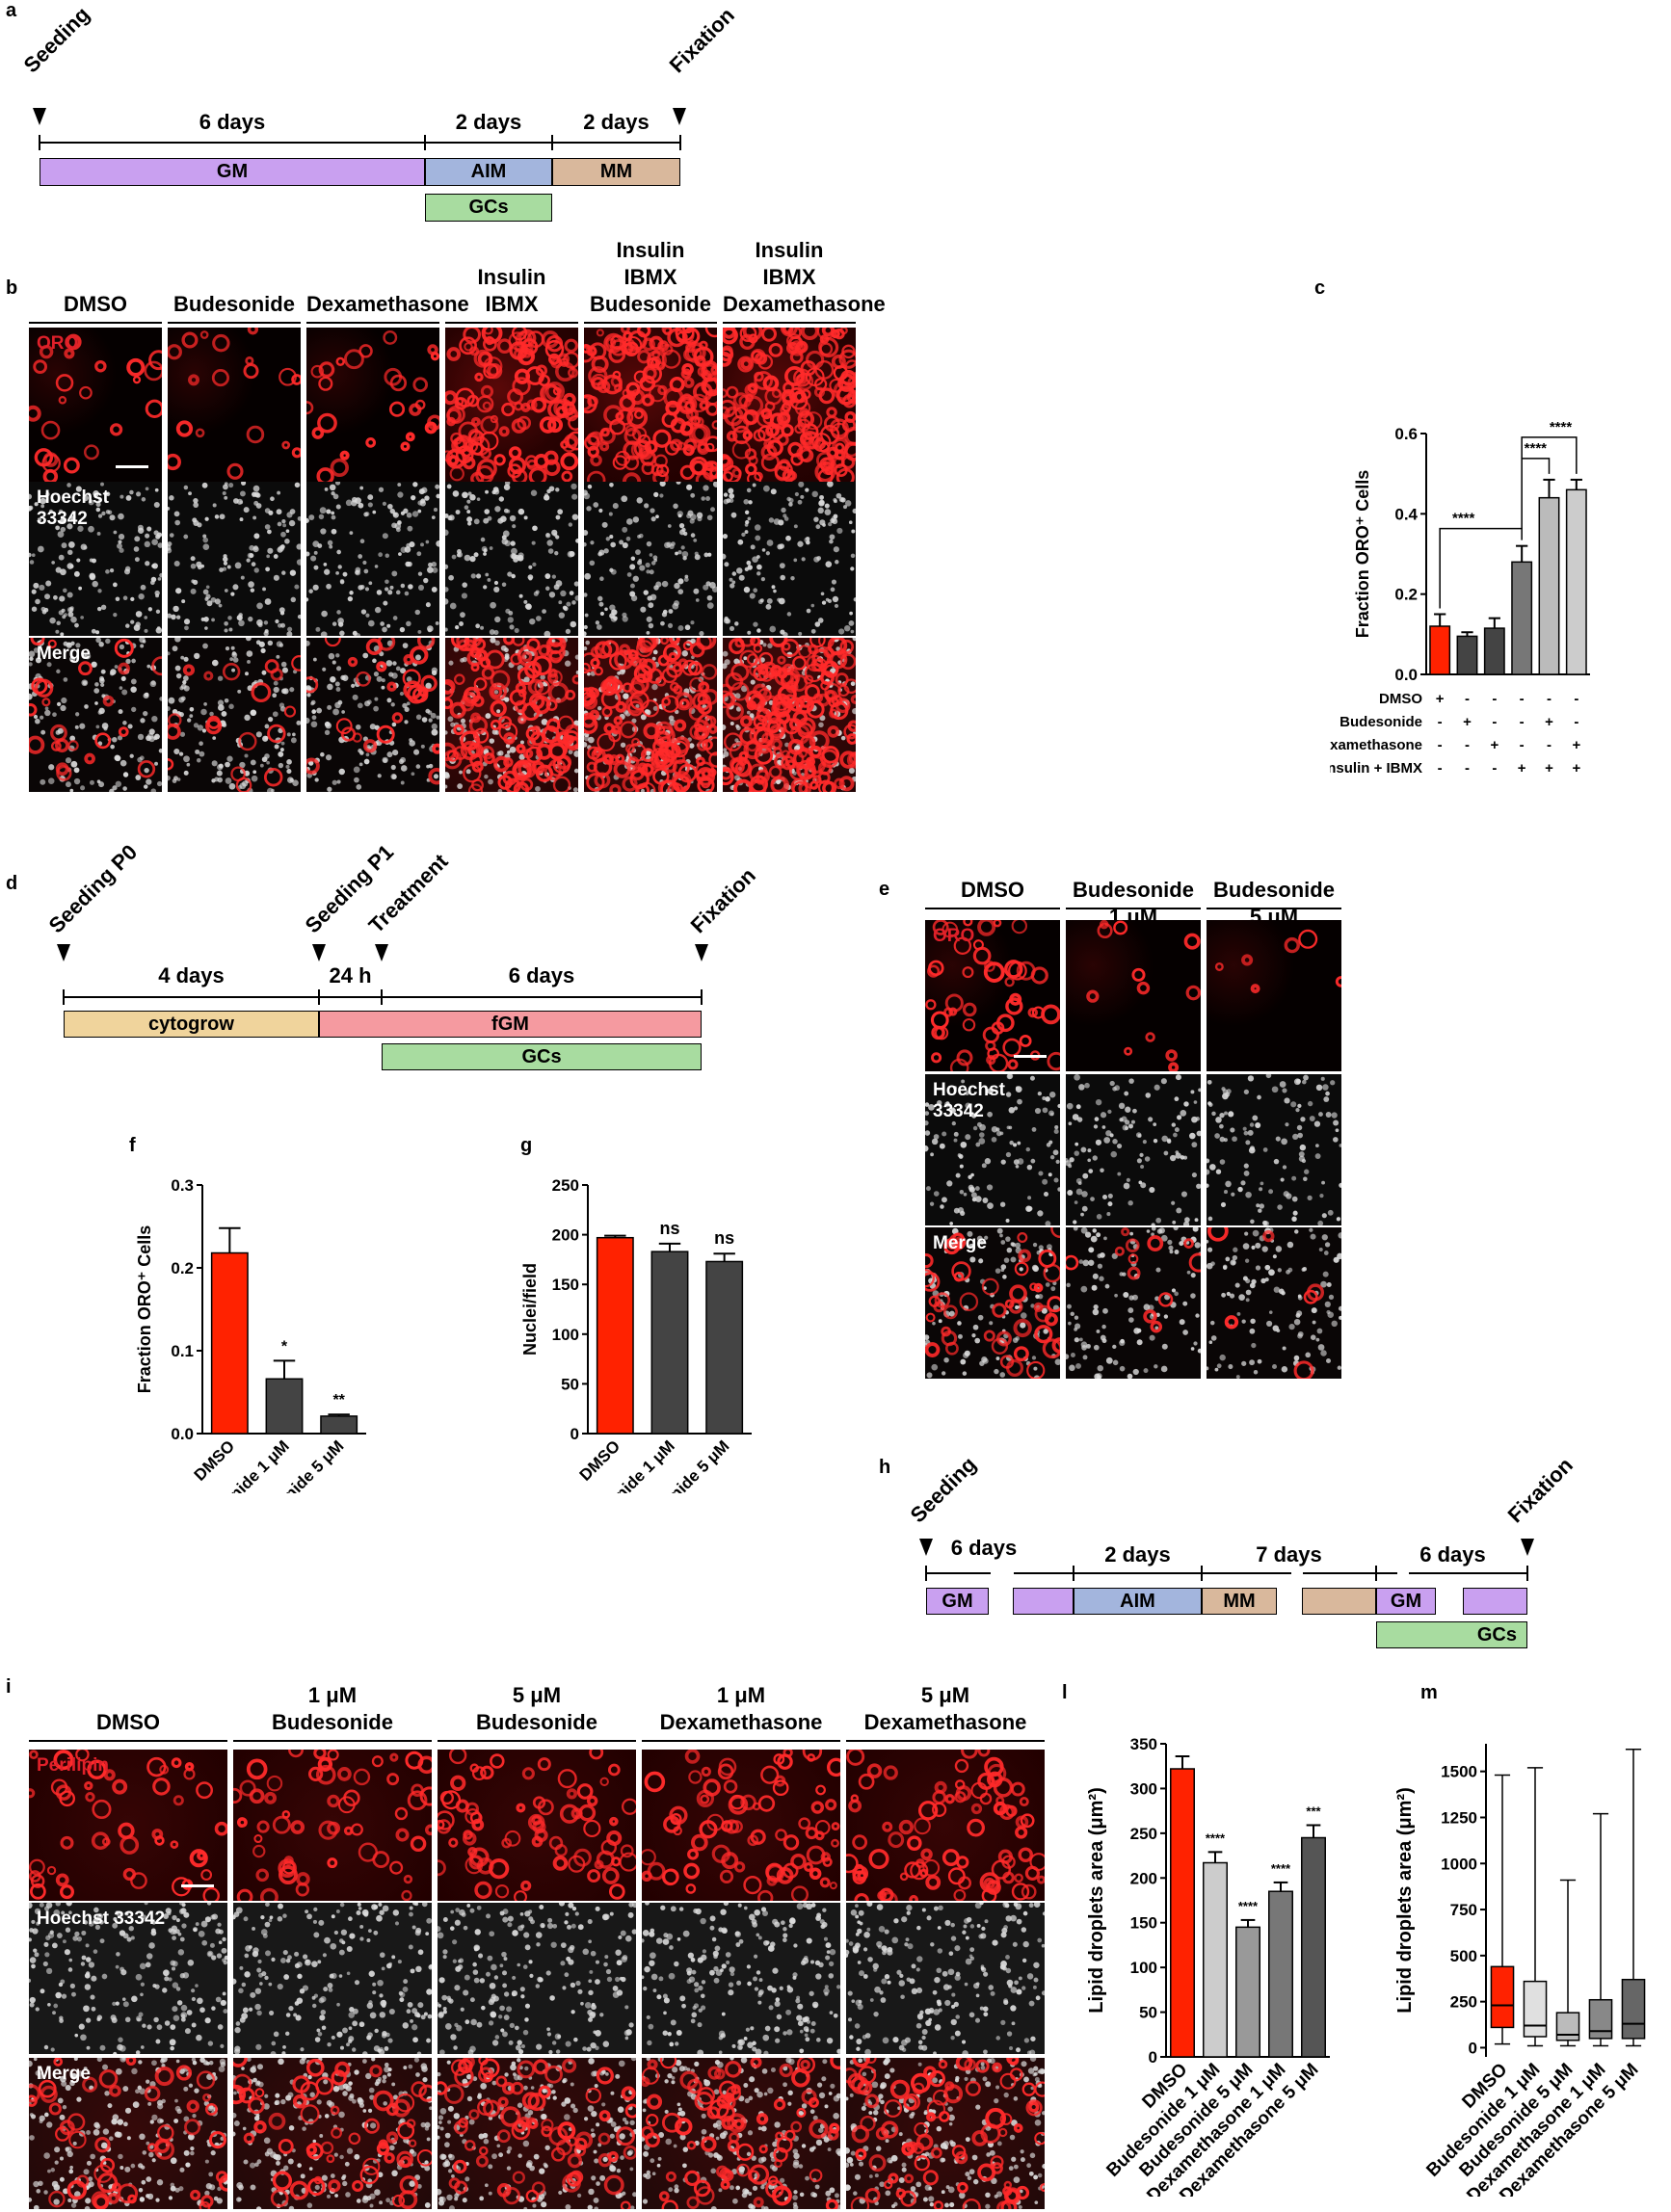  I want to click on duration-label: 2 days, so click(1137, 1554).